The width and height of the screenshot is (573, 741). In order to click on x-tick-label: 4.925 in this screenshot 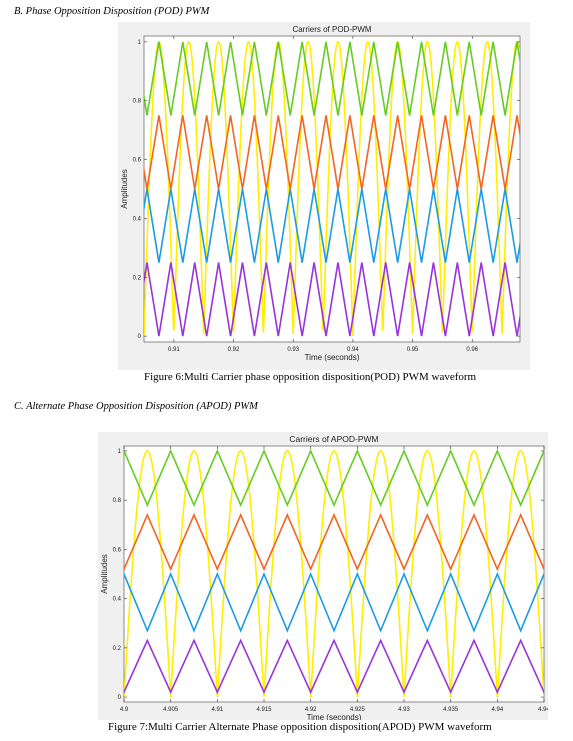, I will do `click(358, 710)`.